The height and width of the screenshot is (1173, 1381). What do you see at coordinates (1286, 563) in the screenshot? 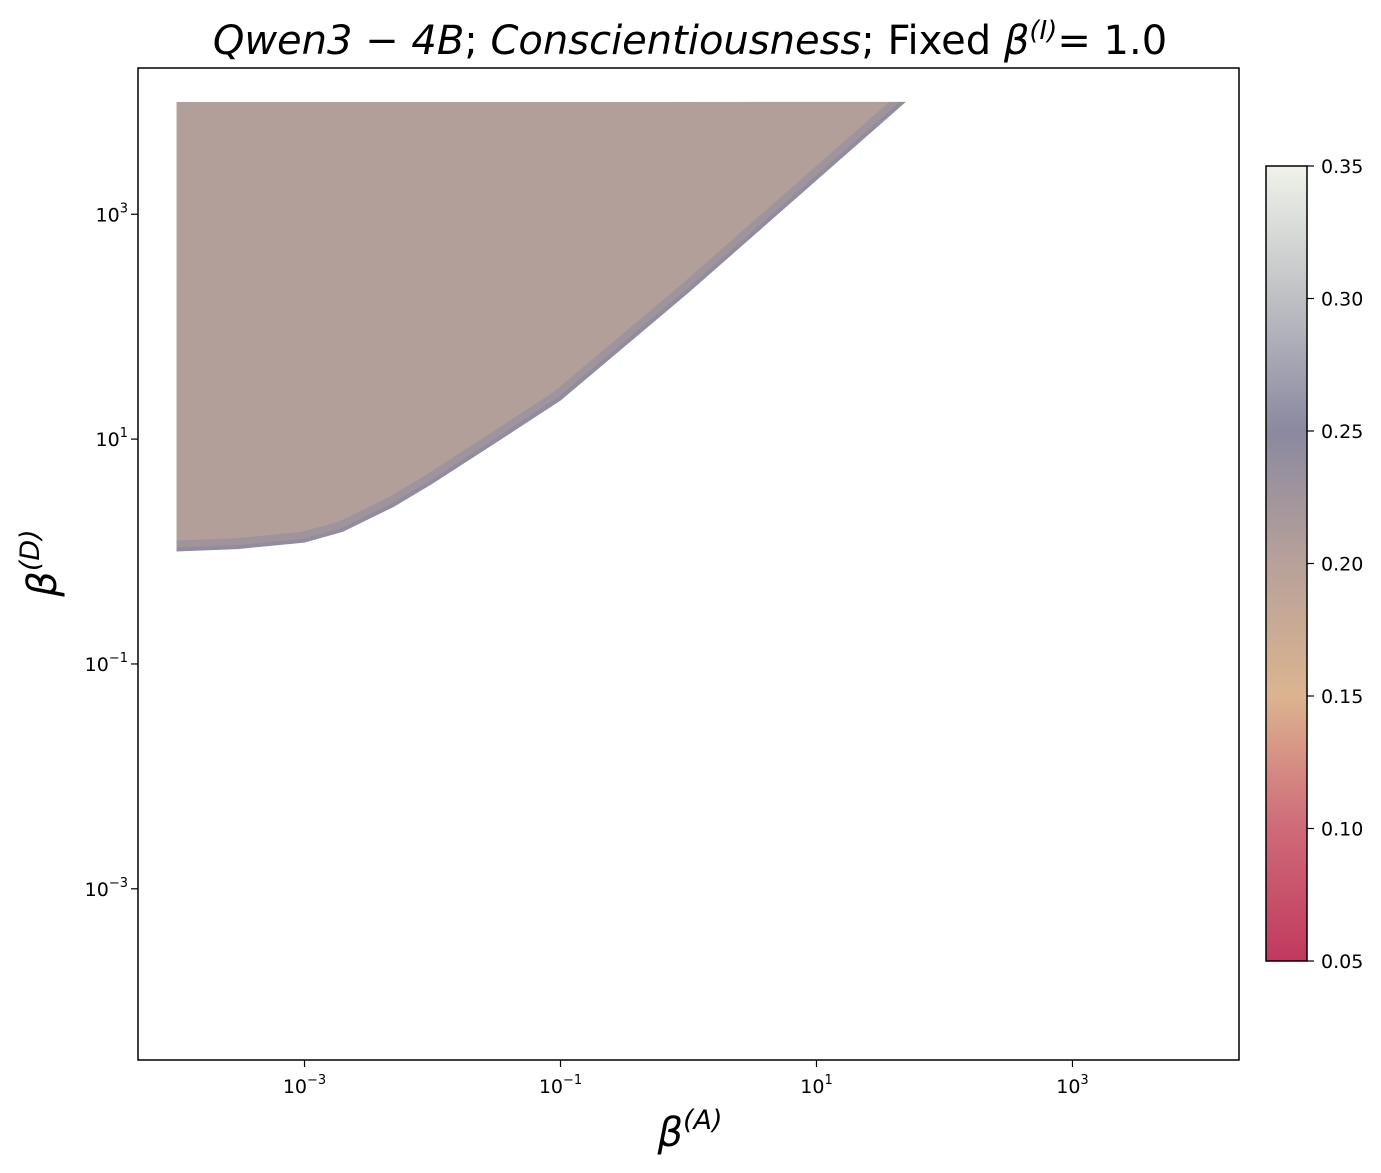
I see `colorbar` at bounding box center [1286, 563].